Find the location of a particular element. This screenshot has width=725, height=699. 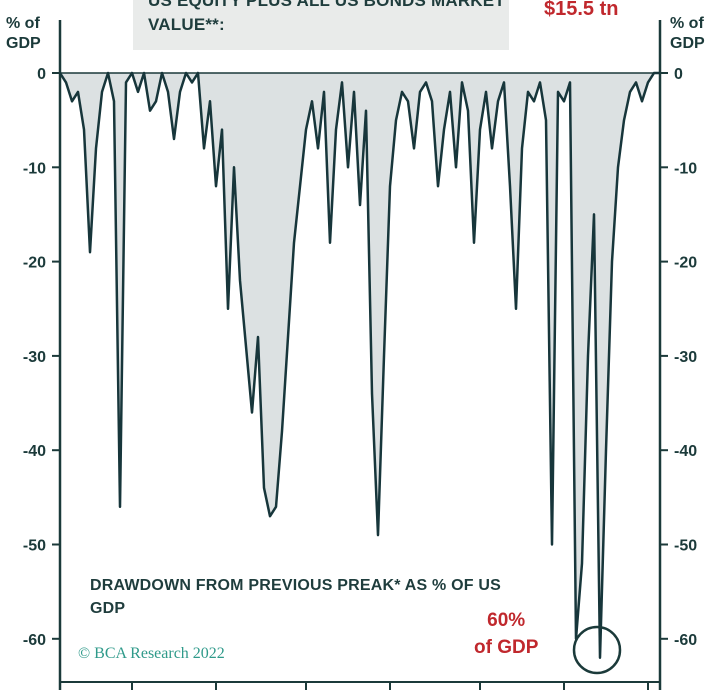

y-tick-label-right: -30 is located at coordinates (685, 357).